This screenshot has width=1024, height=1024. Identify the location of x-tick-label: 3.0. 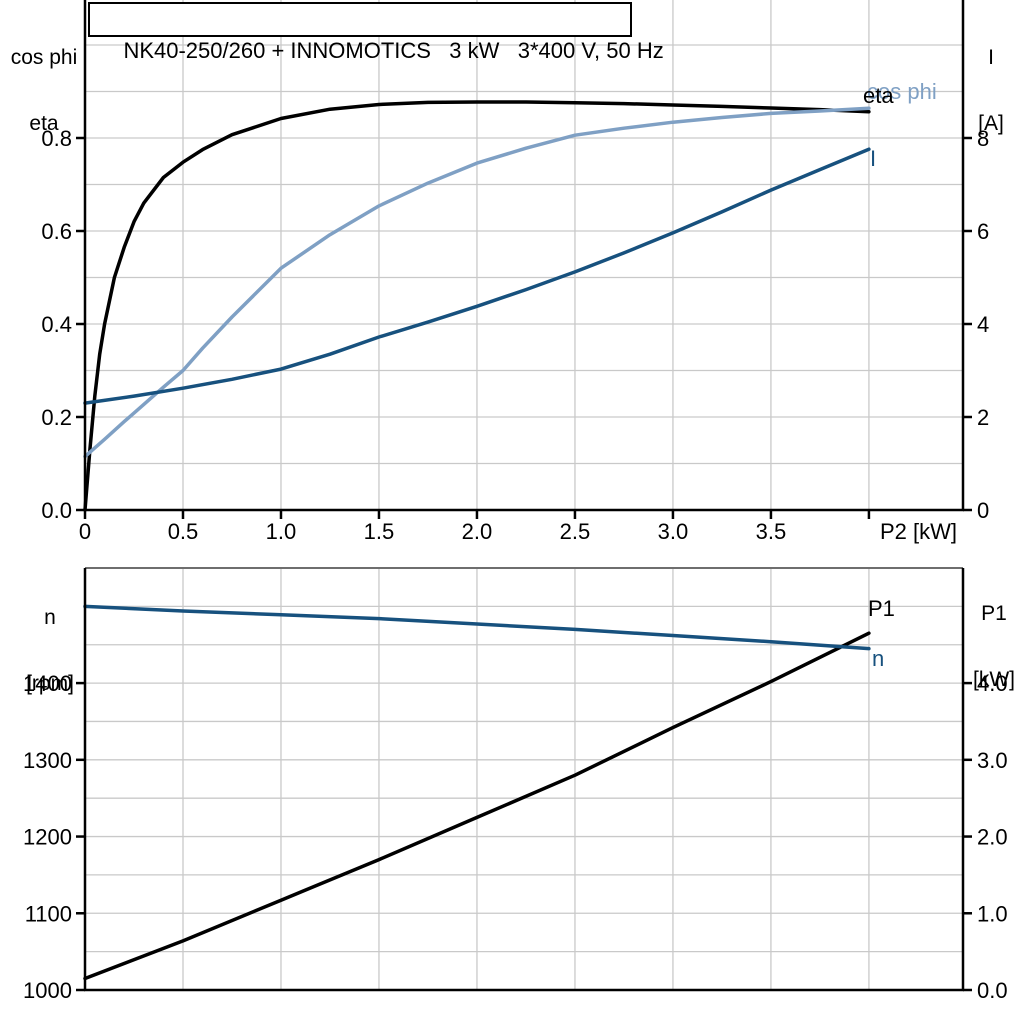
(673, 531).